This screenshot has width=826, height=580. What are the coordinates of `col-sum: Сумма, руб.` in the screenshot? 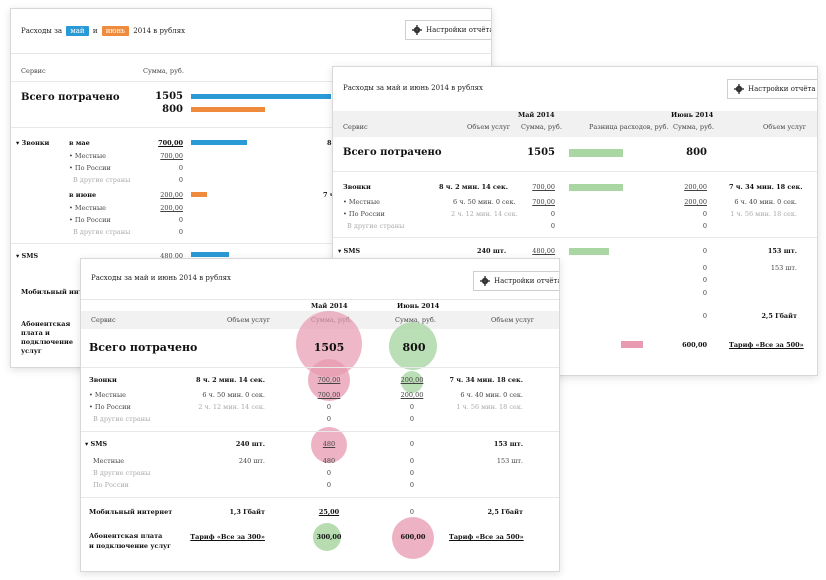 It's located at (163, 71).